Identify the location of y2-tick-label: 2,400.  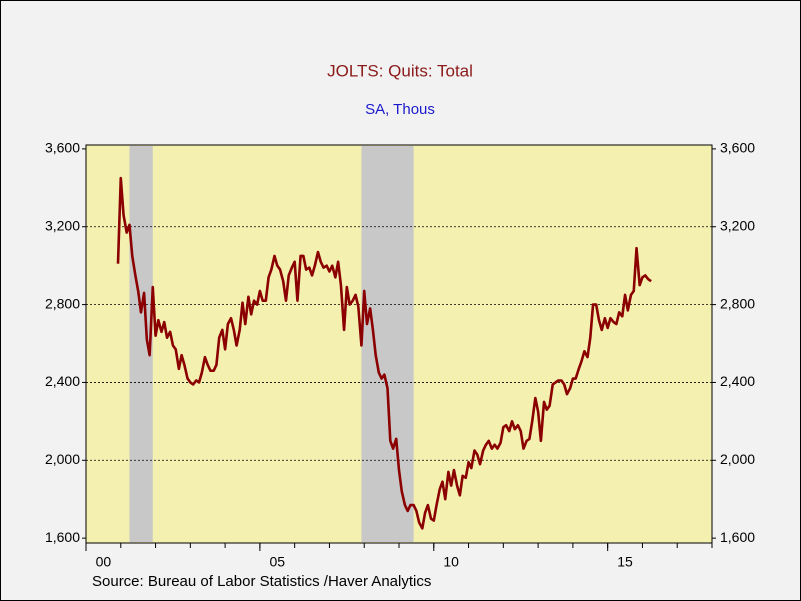
(737, 381).